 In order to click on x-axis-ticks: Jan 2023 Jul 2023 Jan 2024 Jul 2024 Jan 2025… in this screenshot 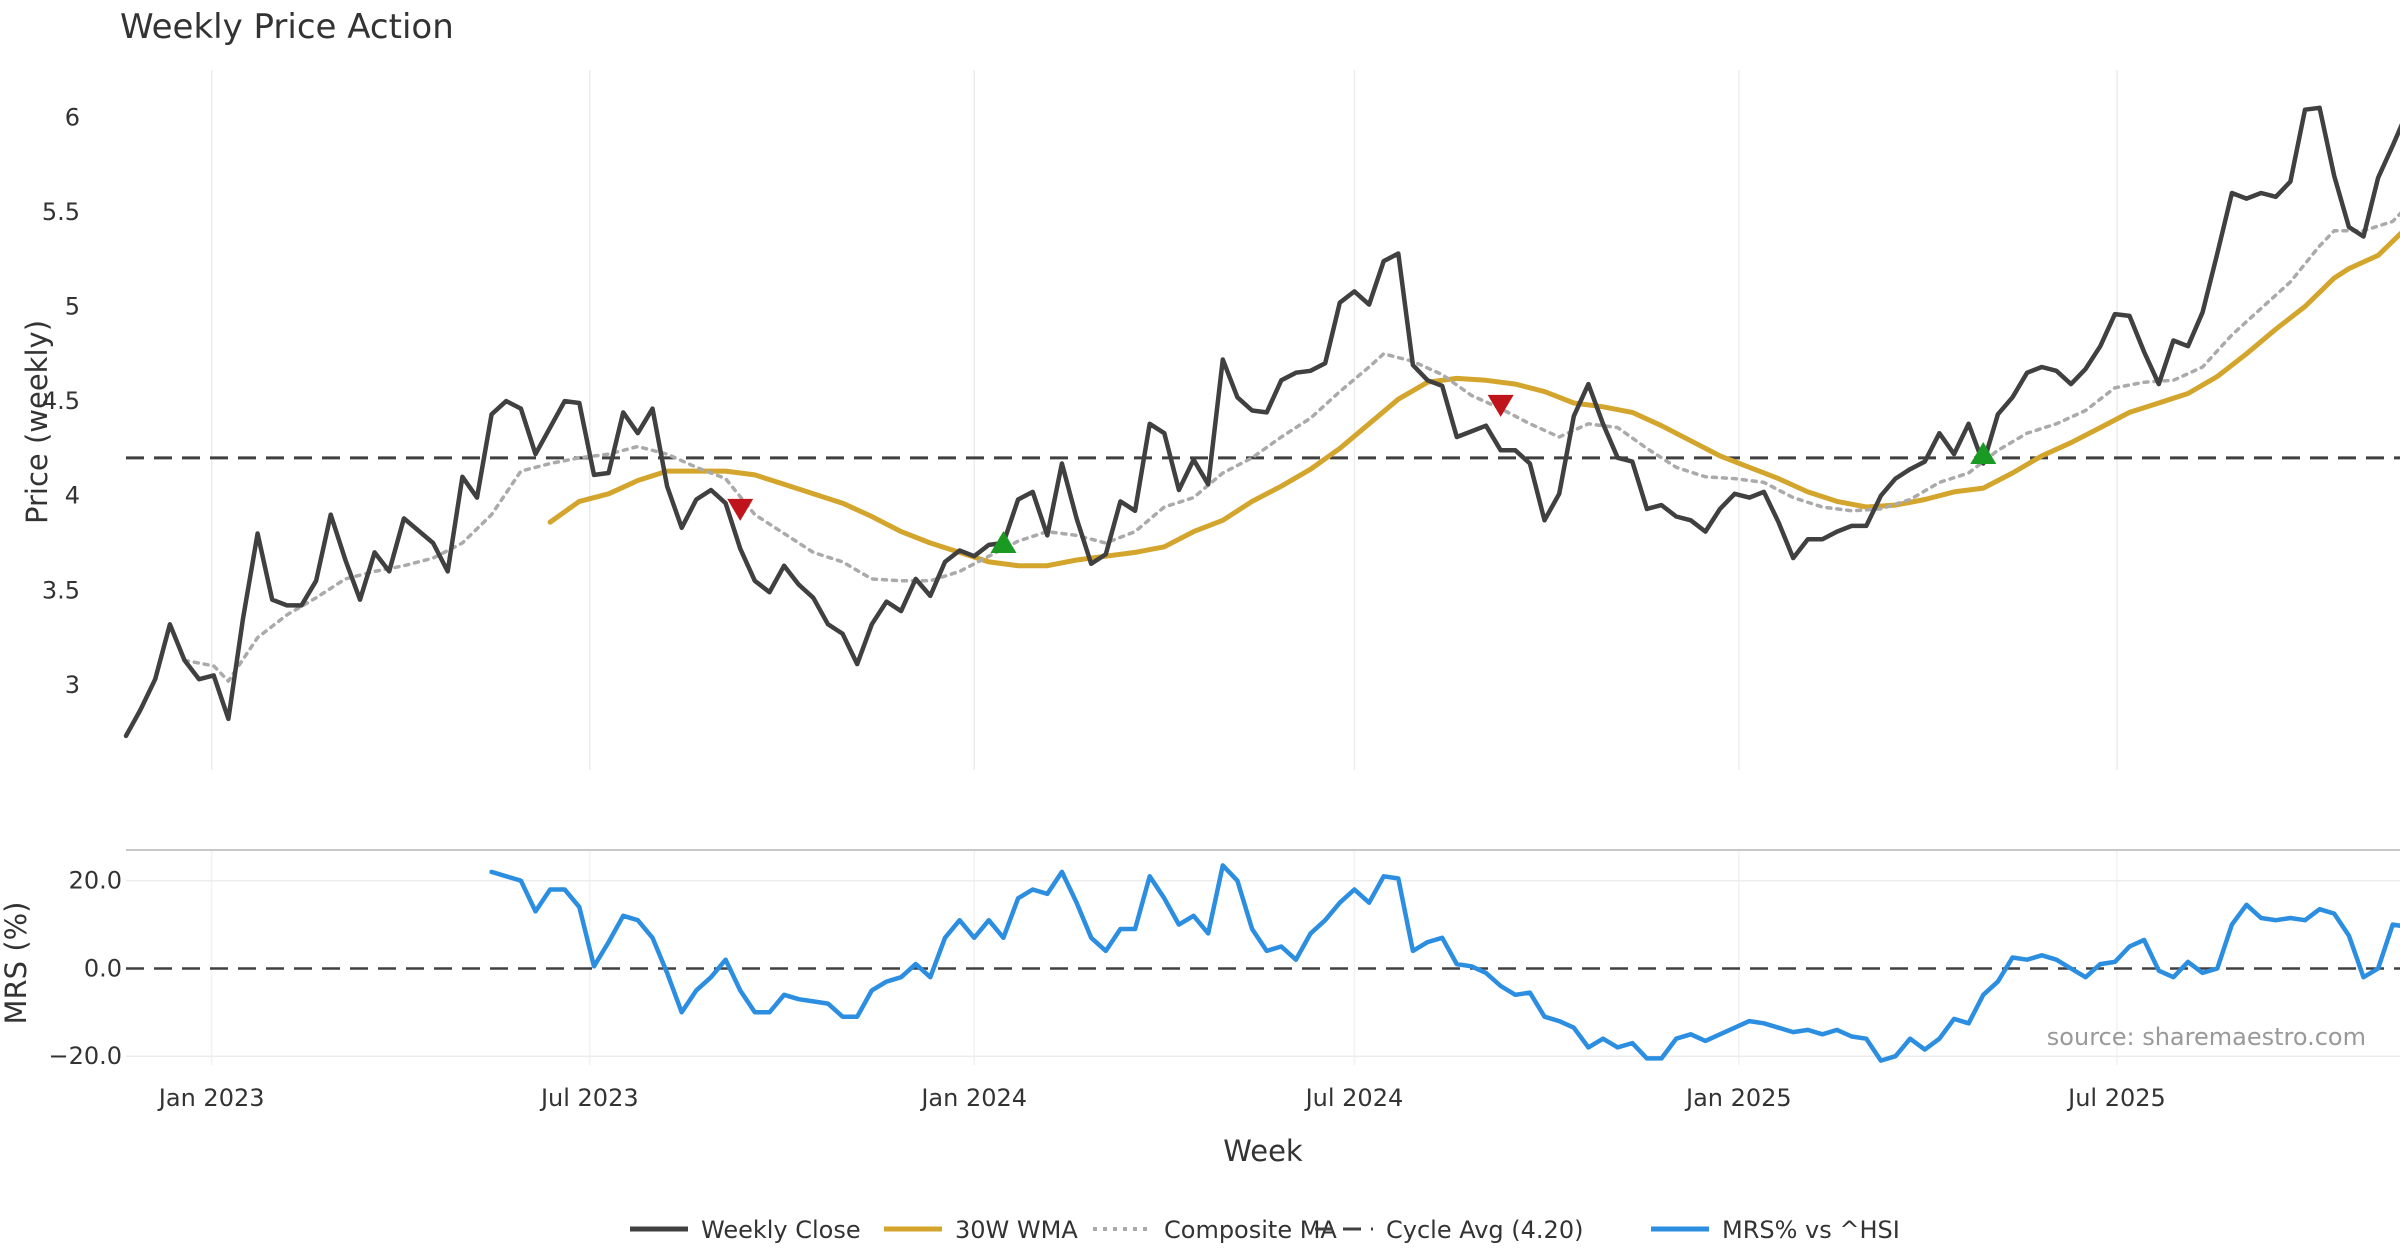, I will do `click(1161, 1098)`.